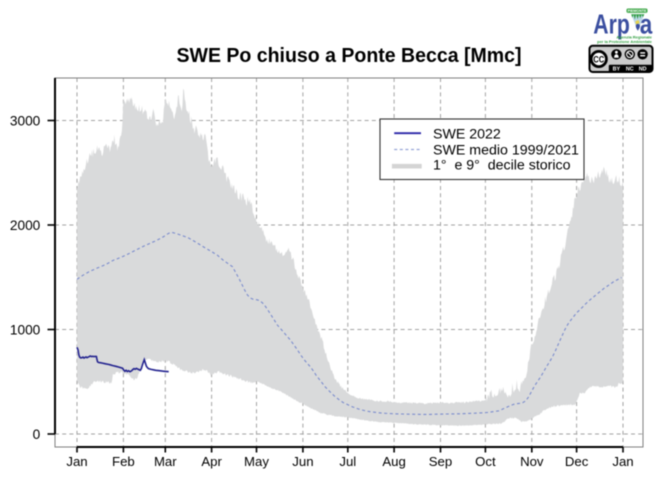 The width and height of the screenshot is (671, 488). Describe the element at coordinates (634, 36) in the screenshot. I see `svg-text: Agenzia Regionale` at that location.